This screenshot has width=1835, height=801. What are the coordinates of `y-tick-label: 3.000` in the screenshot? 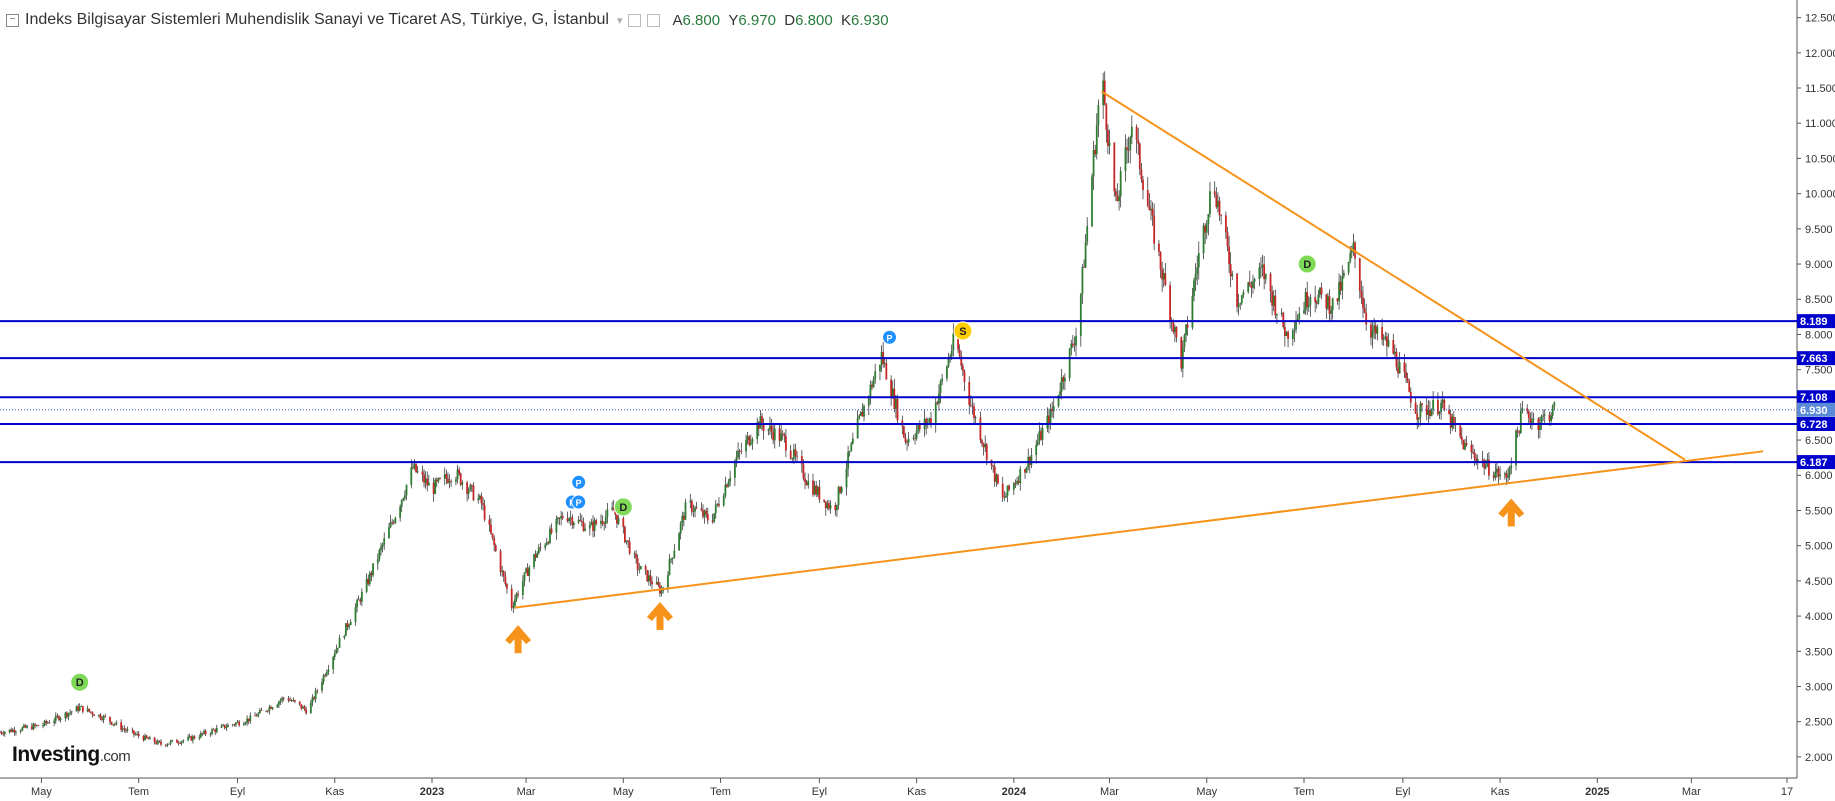 It's located at (1819, 687).